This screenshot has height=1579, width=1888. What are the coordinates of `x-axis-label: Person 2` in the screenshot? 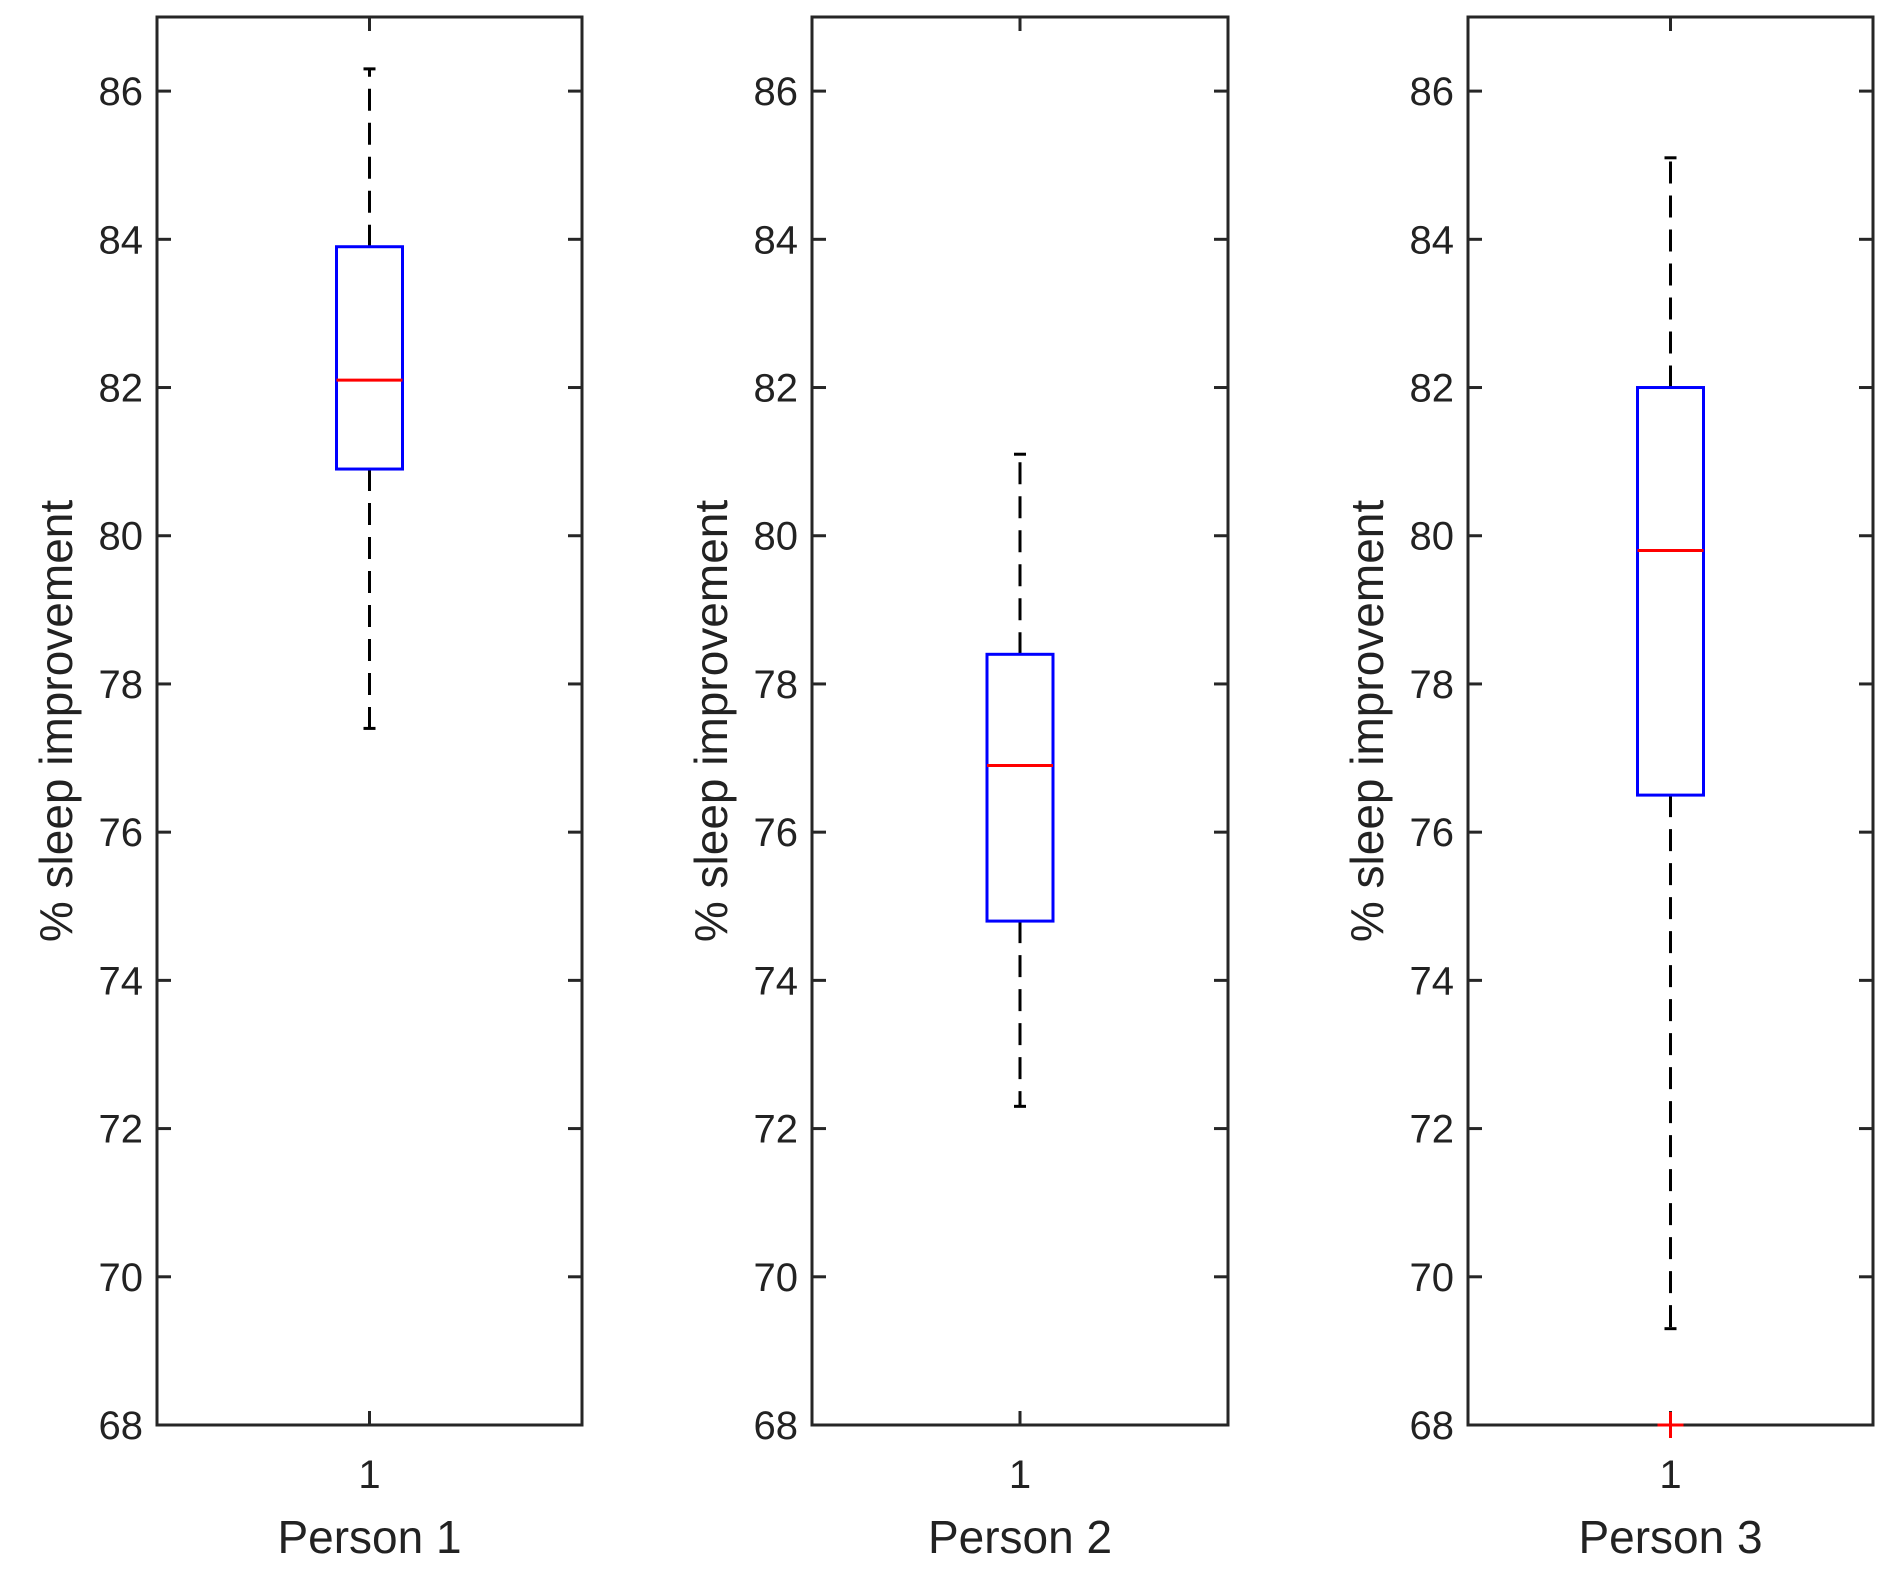 It's located at (1020, 1537).